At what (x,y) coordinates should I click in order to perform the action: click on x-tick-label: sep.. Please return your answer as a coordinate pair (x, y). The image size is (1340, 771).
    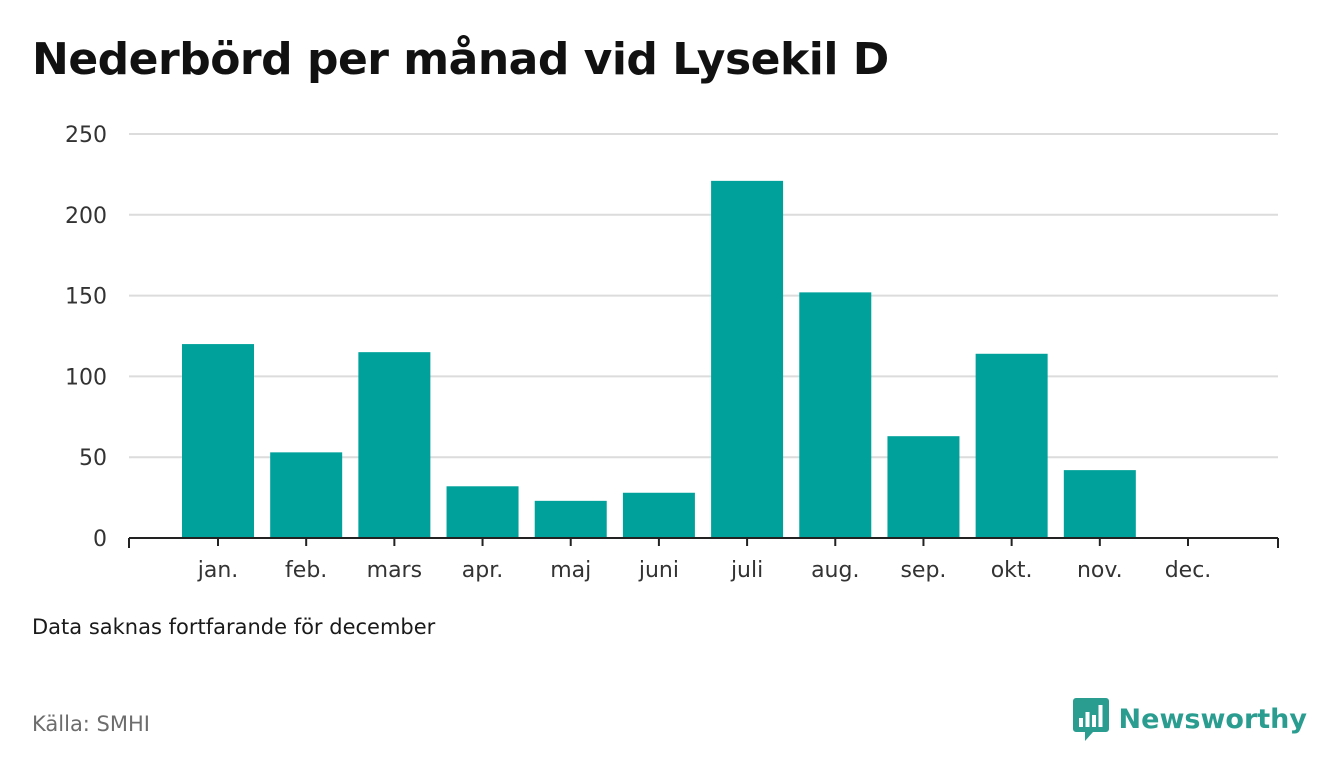
    Looking at the image, I should click on (923, 570).